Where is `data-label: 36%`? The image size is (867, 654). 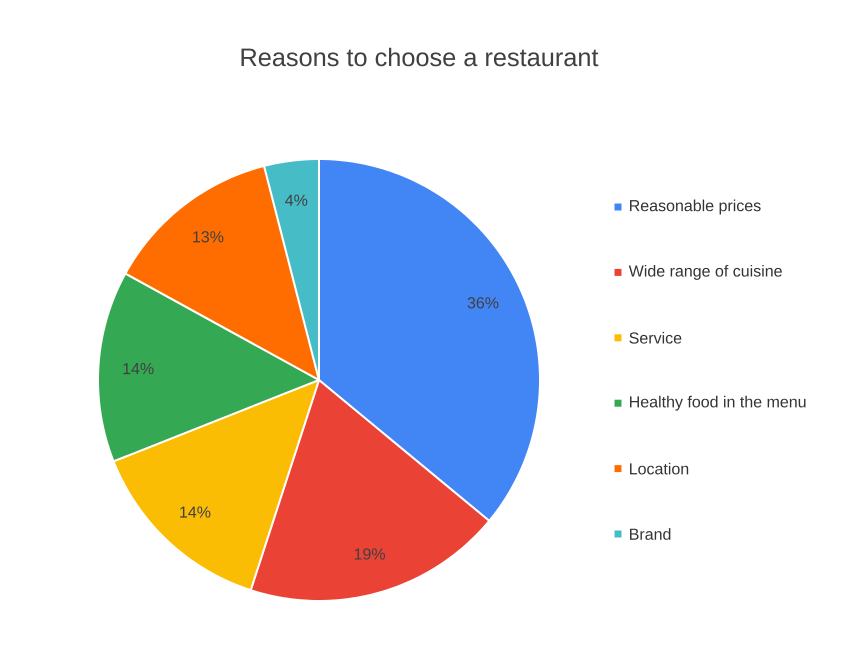
data-label: 36% is located at coordinates (483, 302).